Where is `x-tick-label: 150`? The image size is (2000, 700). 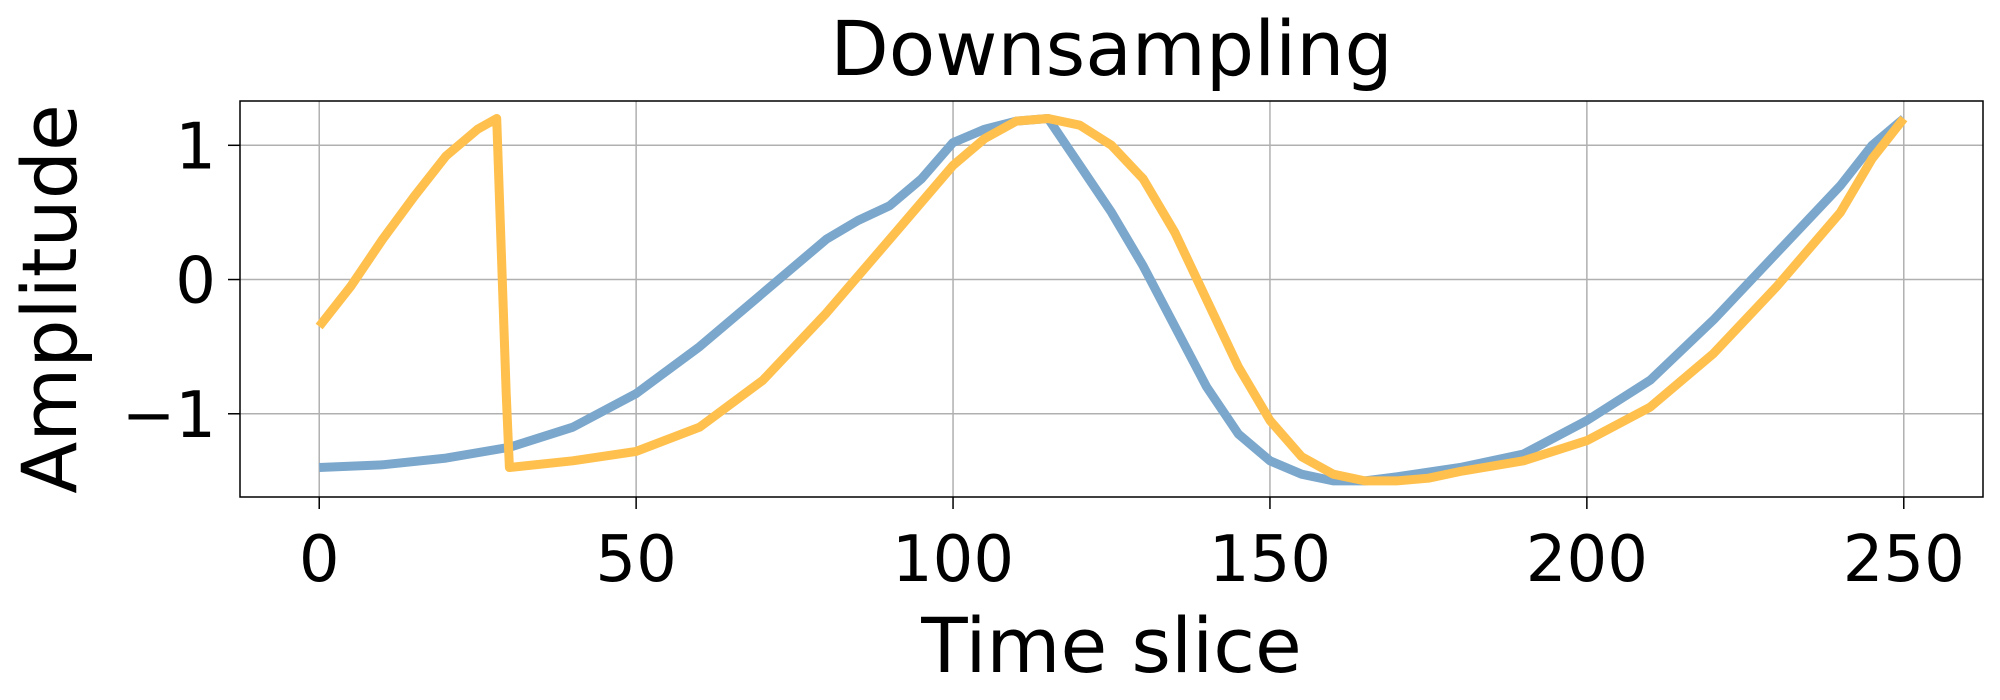 x-tick-label: 150 is located at coordinates (1270, 560).